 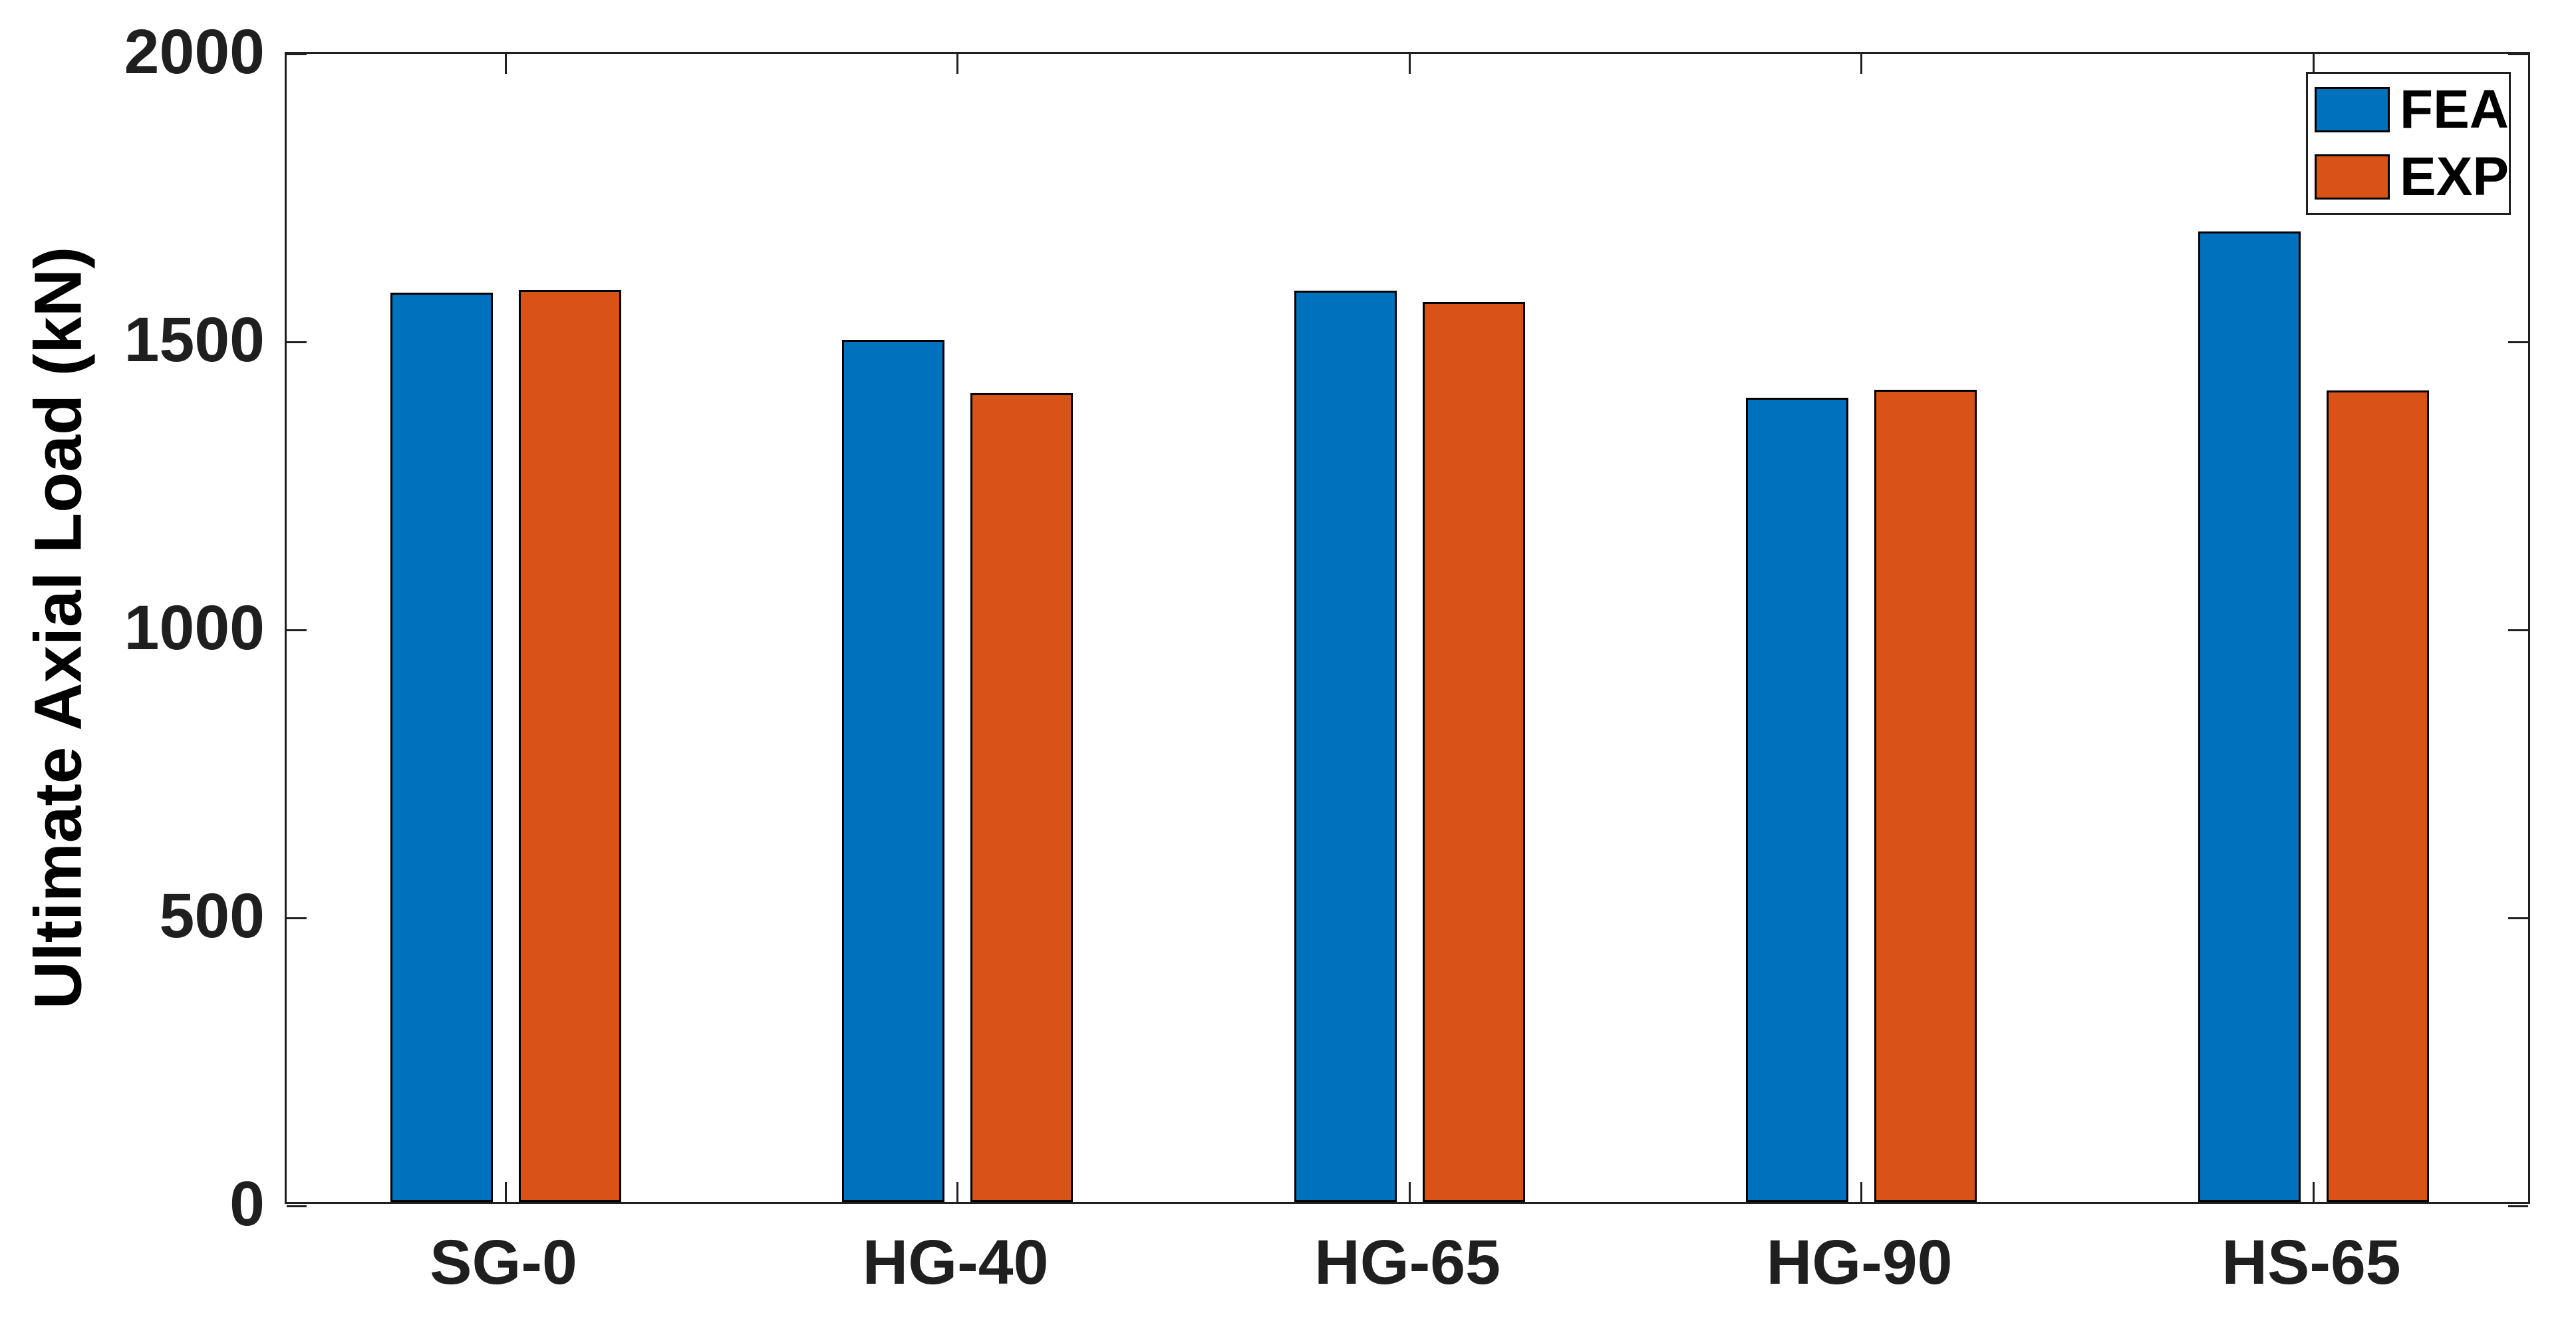 What do you see at coordinates (1859, 1262) in the screenshot?
I see `x-tick-label: HG-90` at bounding box center [1859, 1262].